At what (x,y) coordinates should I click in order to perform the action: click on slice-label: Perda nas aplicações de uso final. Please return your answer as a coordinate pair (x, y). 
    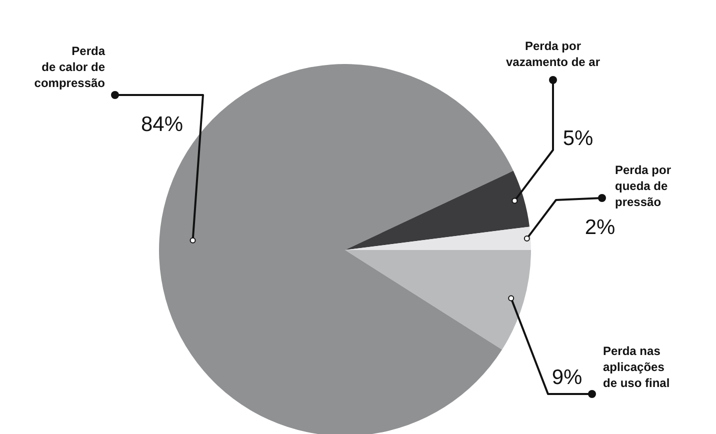
    Looking at the image, I should click on (636, 367).